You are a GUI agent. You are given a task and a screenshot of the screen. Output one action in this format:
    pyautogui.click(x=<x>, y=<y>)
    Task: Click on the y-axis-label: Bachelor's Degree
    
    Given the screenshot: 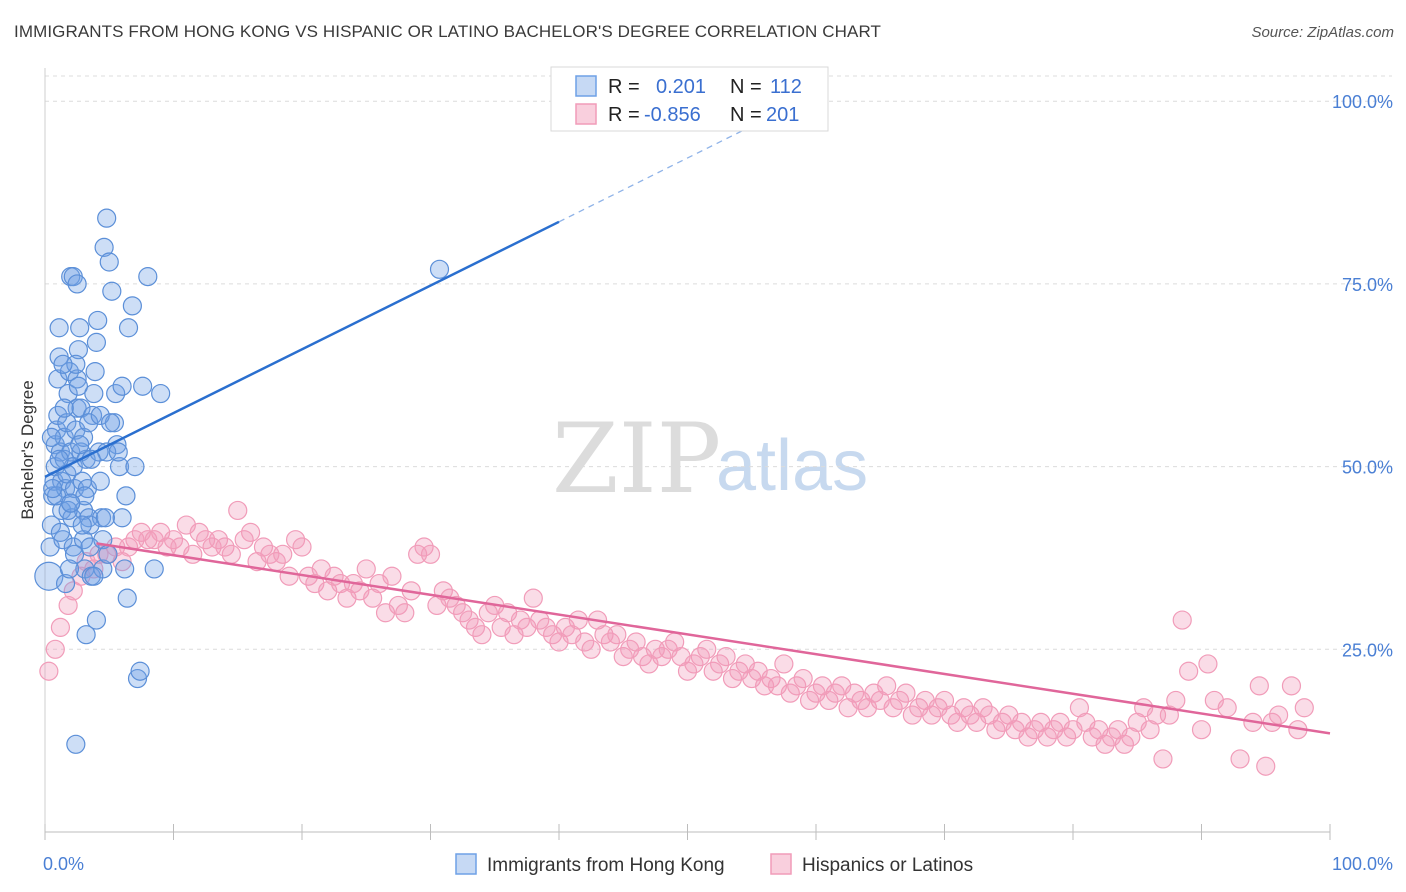 What is the action you would take?
    pyautogui.click(x=27, y=449)
    